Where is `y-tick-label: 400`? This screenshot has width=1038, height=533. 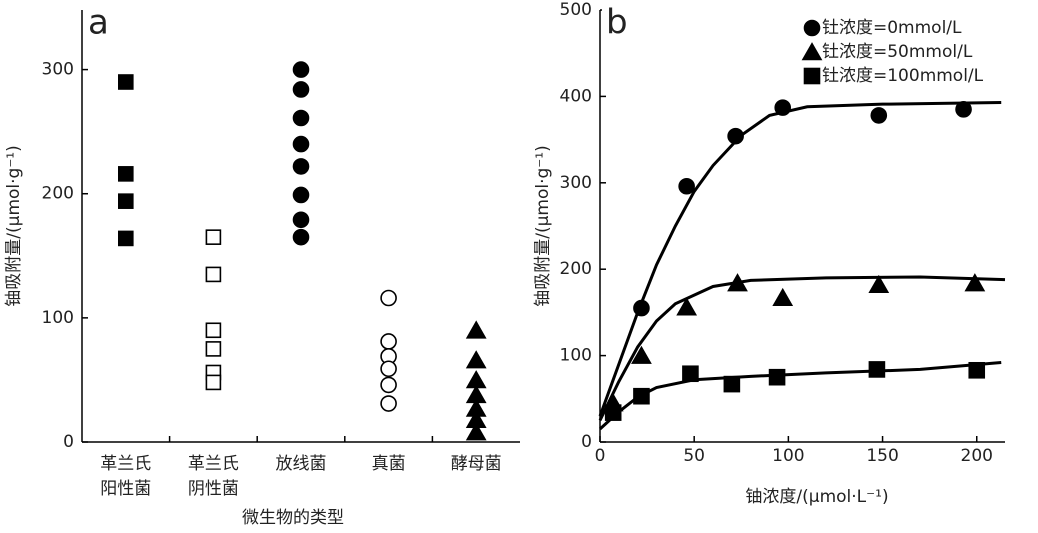
y-tick-label: 400 is located at coordinates (576, 96).